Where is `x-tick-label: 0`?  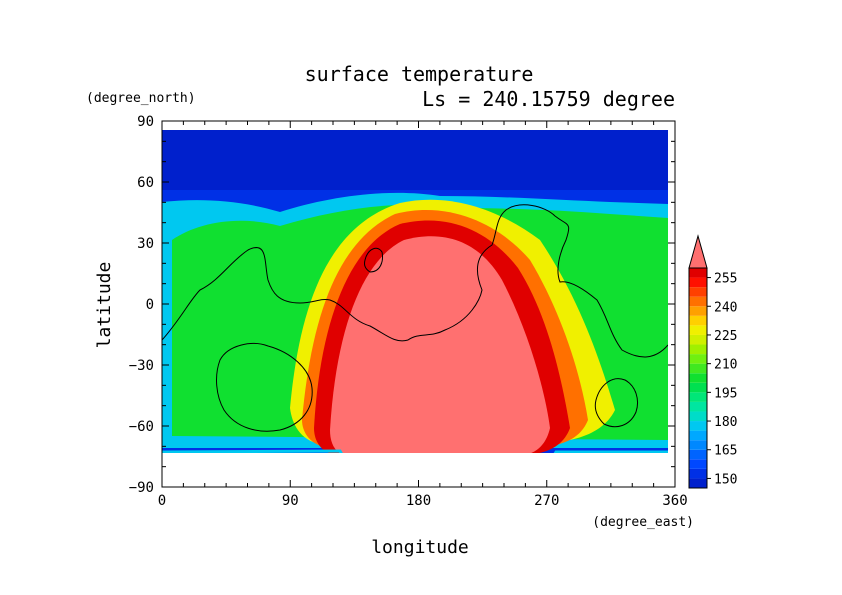 x-tick-label: 0 is located at coordinates (162, 501).